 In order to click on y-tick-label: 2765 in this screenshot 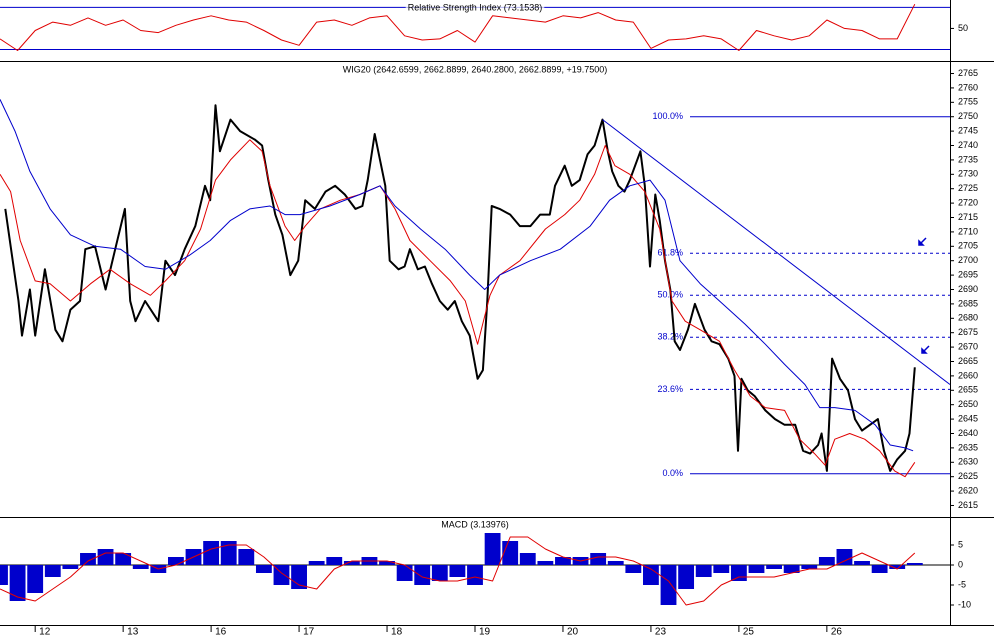, I will do `click(968, 73)`.